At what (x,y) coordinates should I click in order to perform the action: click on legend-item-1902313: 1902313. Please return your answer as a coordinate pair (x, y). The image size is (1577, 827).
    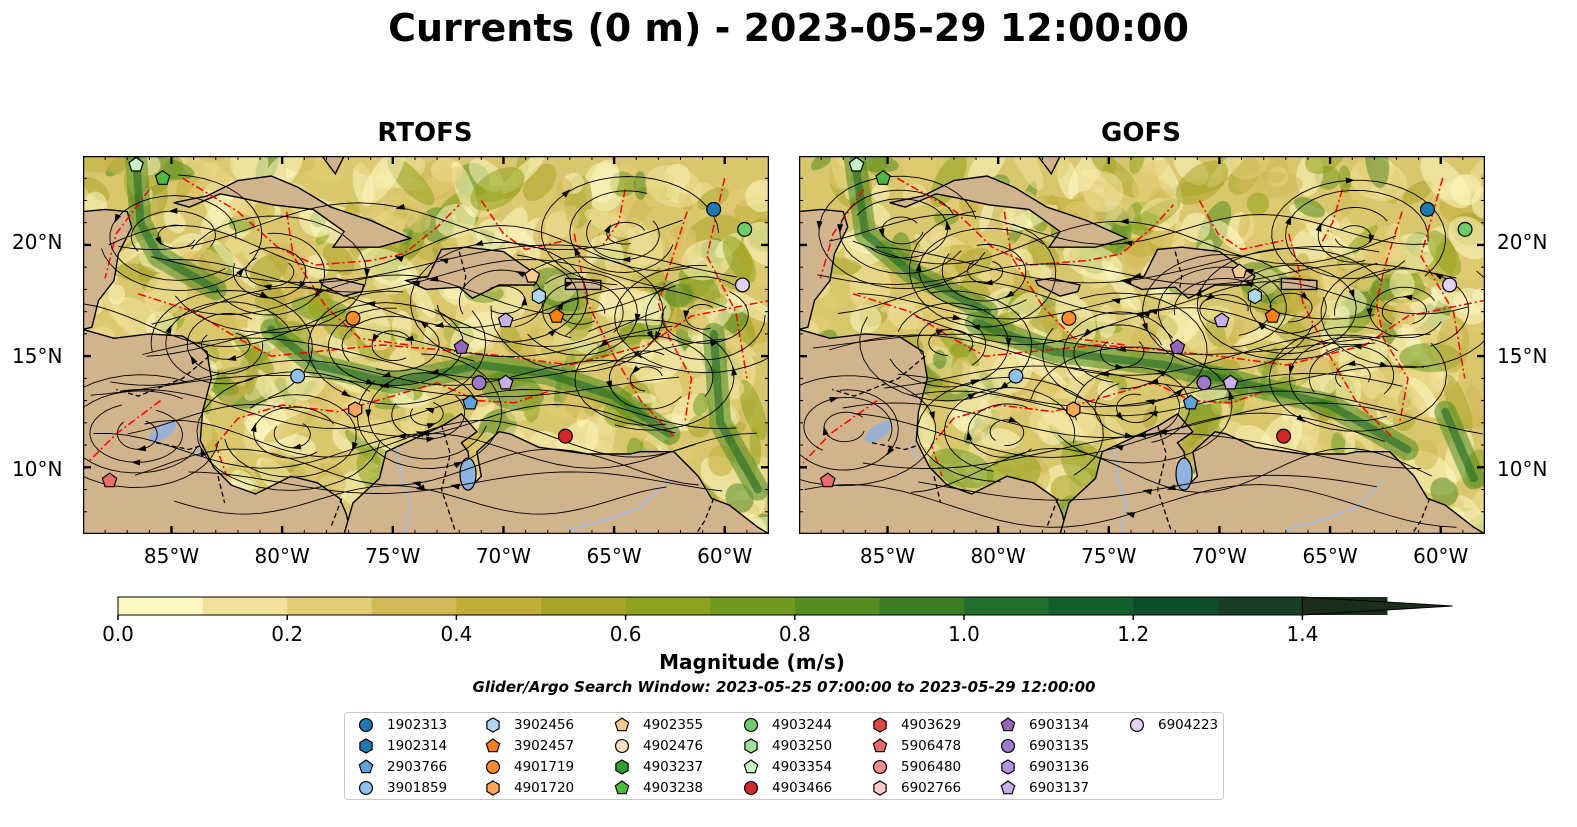
    Looking at the image, I should click on (402, 725).